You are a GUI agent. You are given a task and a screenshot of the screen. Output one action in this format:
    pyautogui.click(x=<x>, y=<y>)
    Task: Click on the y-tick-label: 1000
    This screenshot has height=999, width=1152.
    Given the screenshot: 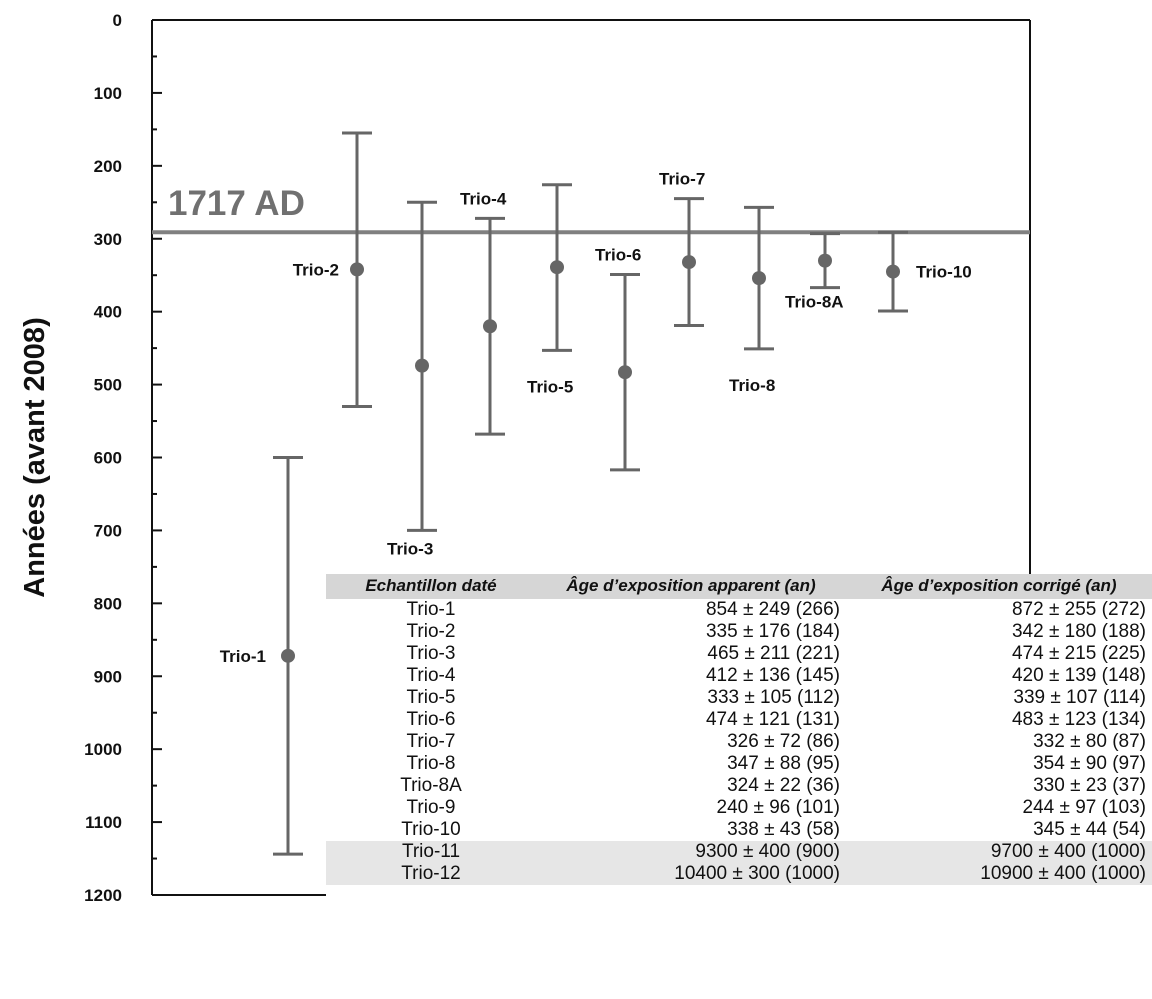 What is the action you would take?
    pyautogui.click(x=103, y=749)
    